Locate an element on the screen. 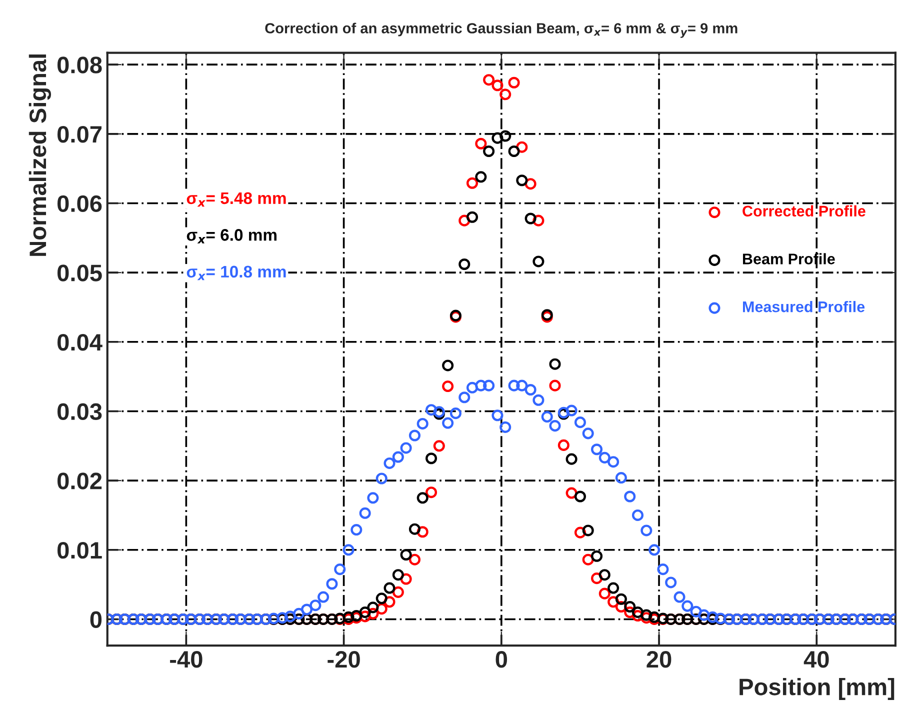 The image size is (910, 704). annotation: σ$_{x}$= 5.48 mm is located at coordinates (236, 199).